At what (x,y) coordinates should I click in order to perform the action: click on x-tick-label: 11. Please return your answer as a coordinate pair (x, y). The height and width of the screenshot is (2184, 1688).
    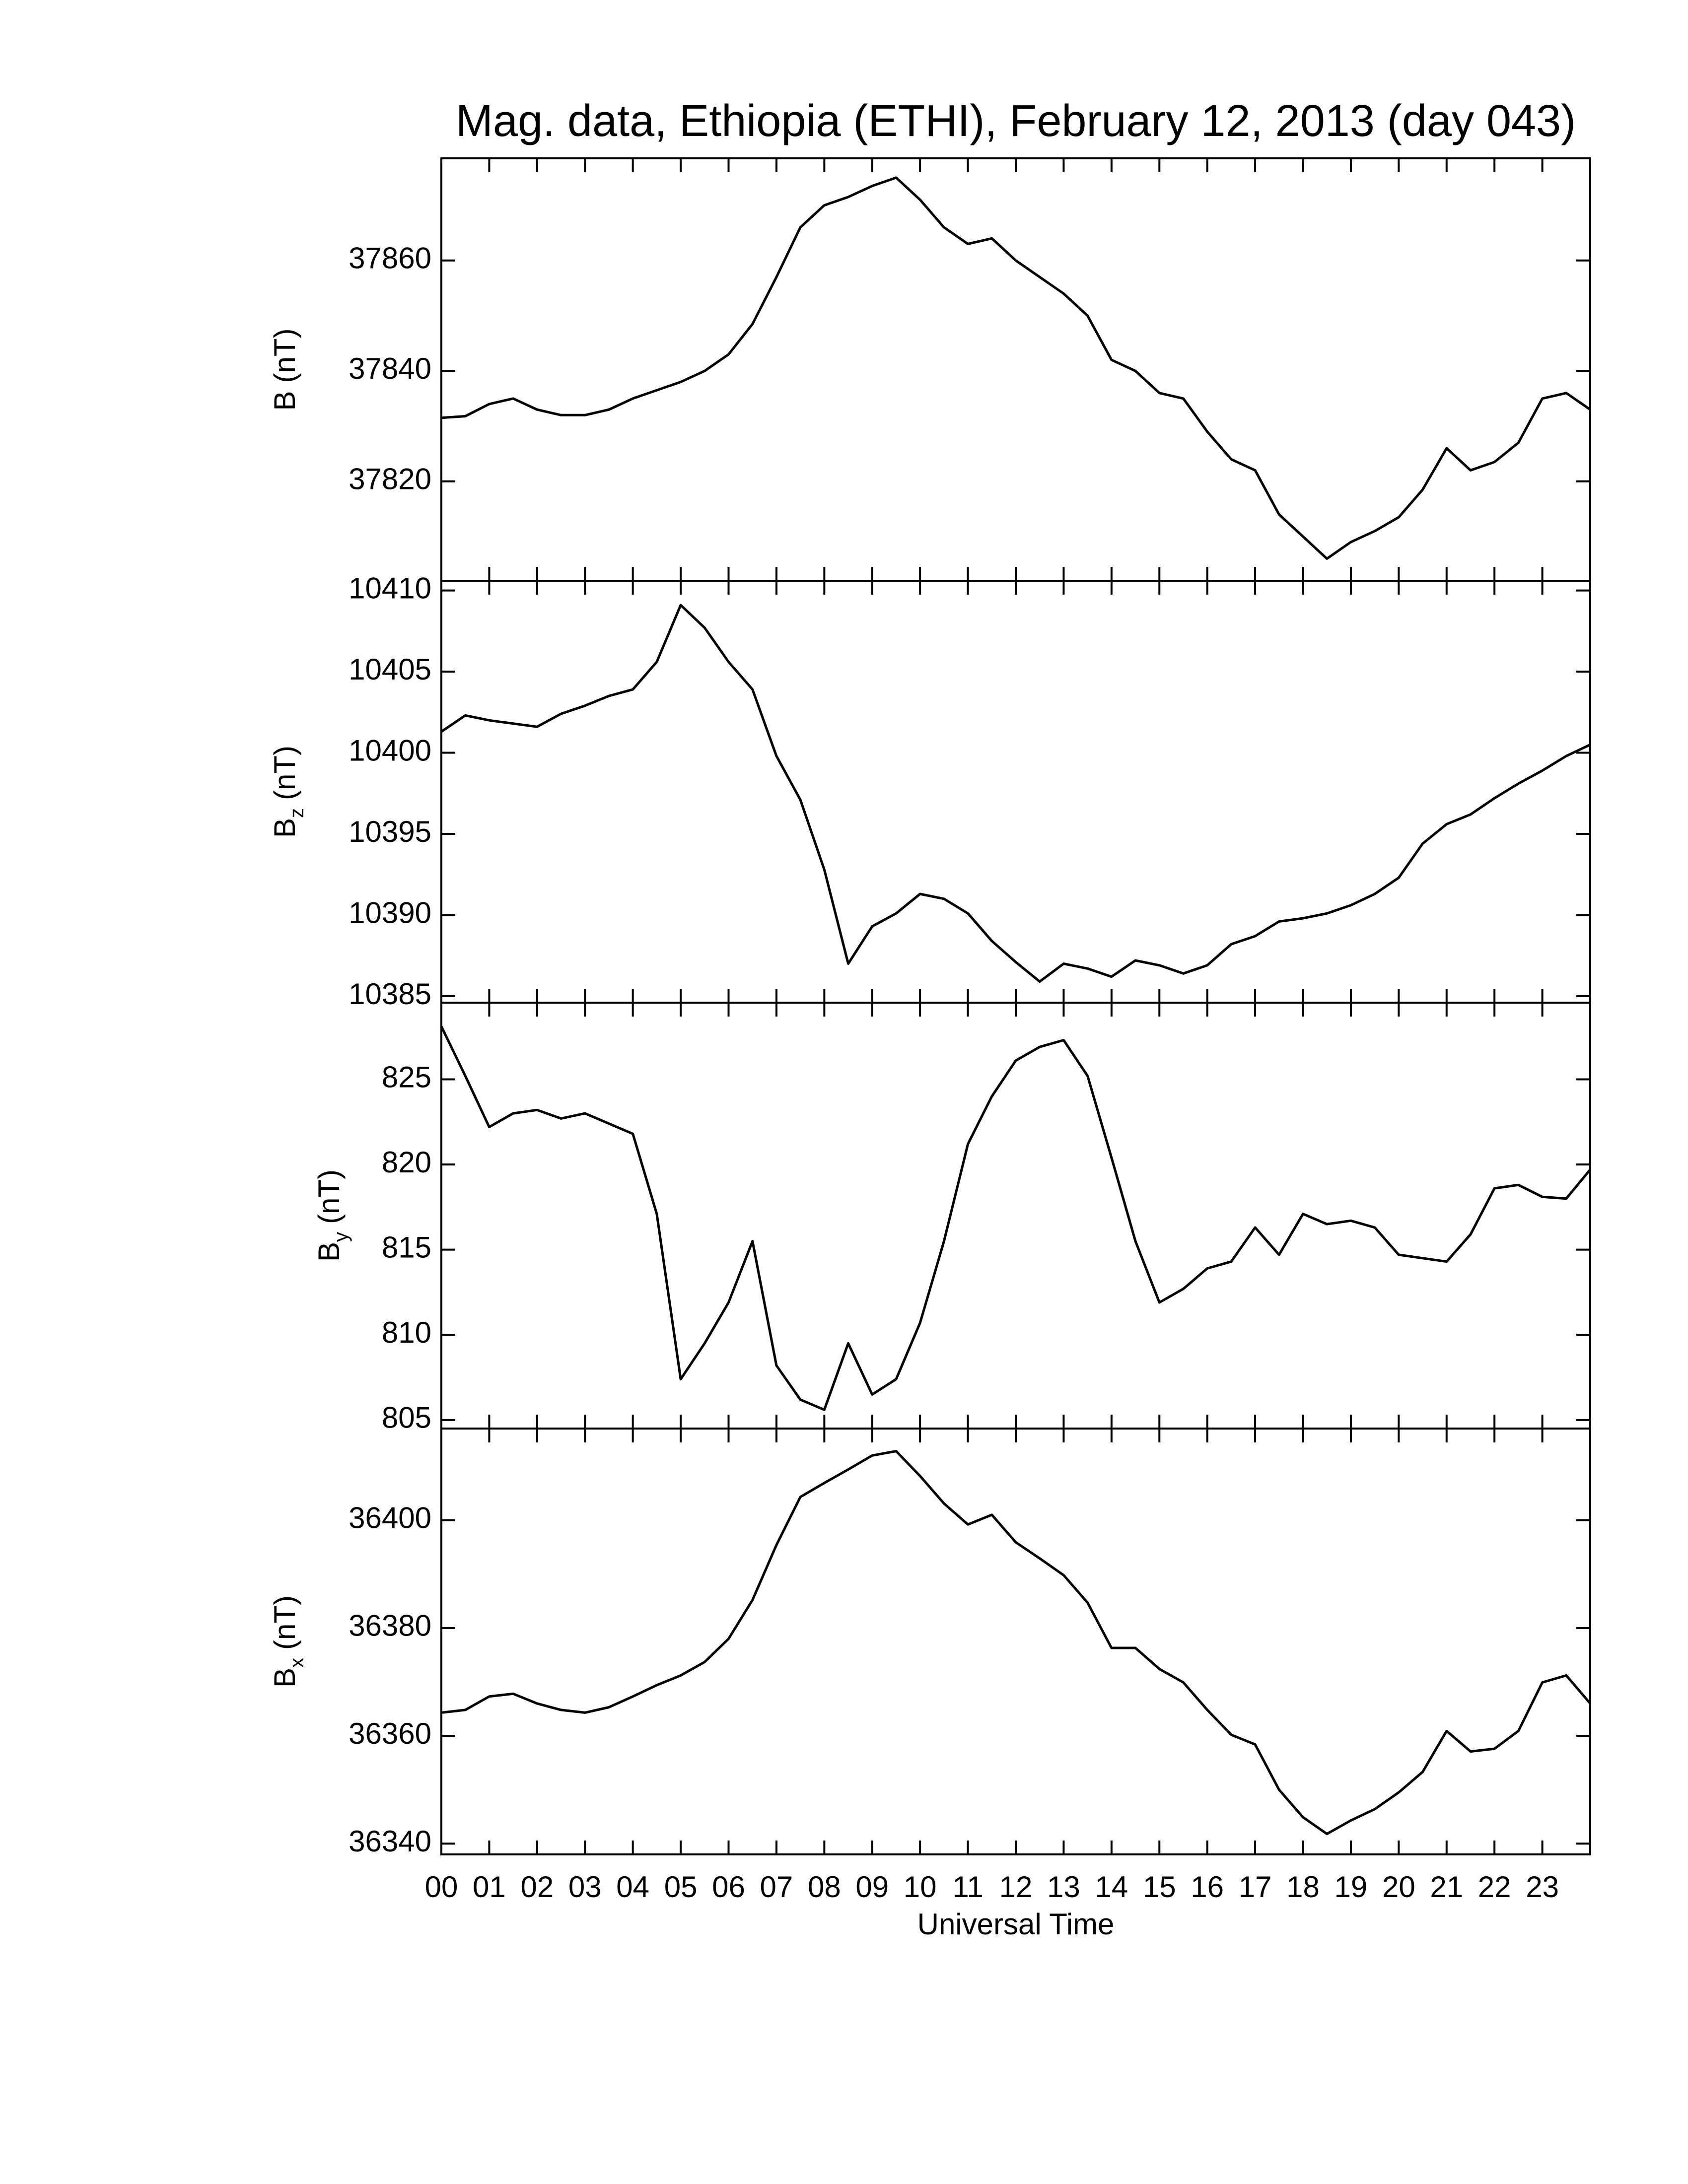
    Looking at the image, I should click on (967, 1887).